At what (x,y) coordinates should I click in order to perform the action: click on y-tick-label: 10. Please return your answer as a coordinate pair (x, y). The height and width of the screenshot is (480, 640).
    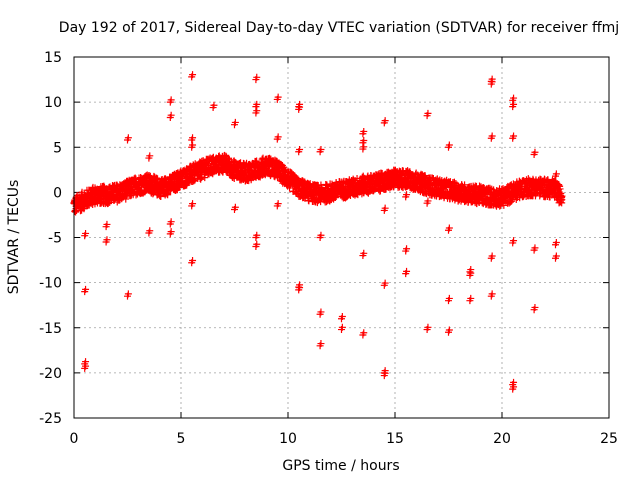
    Looking at the image, I should click on (53, 103).